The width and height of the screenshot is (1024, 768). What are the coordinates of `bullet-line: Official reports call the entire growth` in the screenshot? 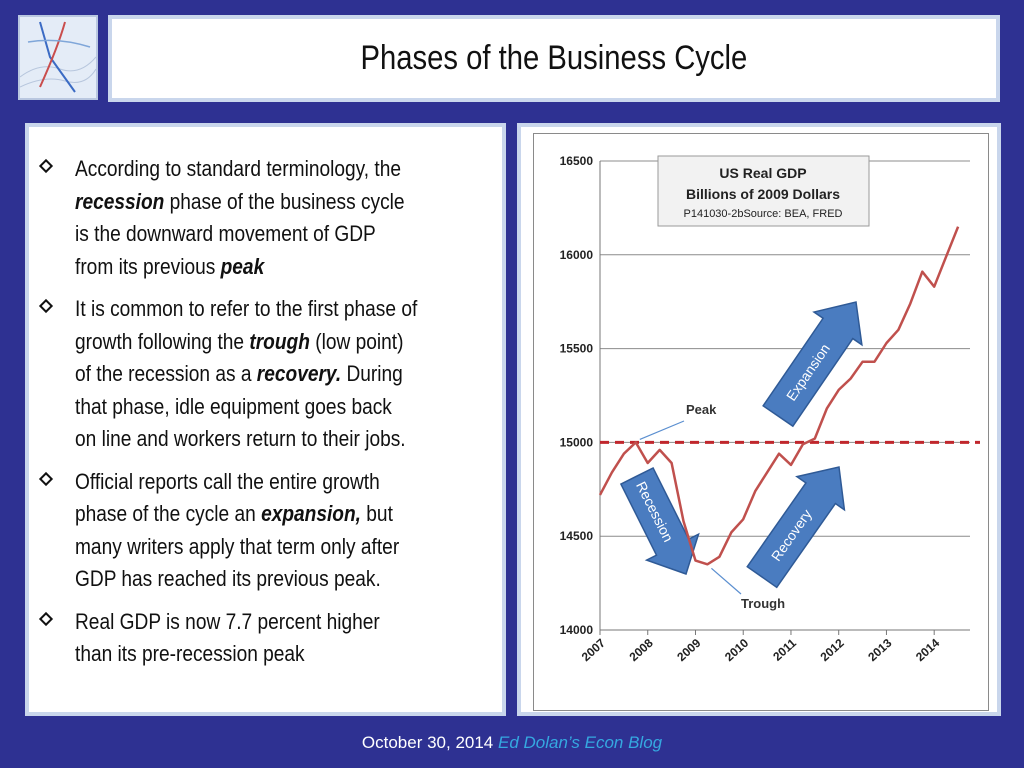 It's located at (256, 482).